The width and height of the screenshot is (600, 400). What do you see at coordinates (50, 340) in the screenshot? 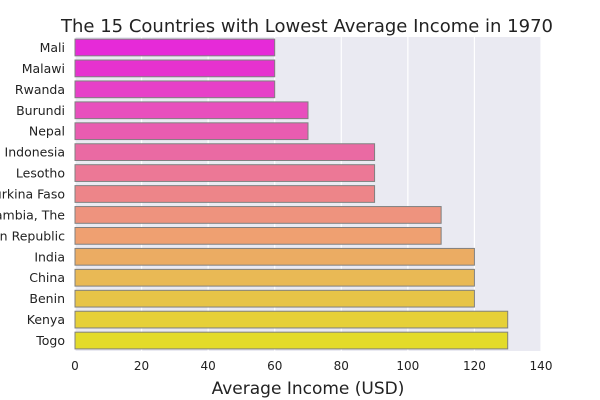
I see `category-label: Togo` at bounding box center [50, 340].